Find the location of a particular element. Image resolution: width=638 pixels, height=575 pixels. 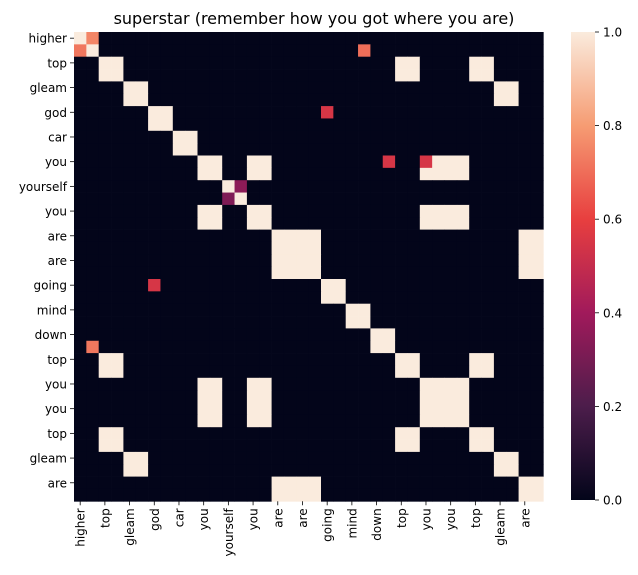

colorbar-tick-label: 1.0 is located at coordinates (612, 33).